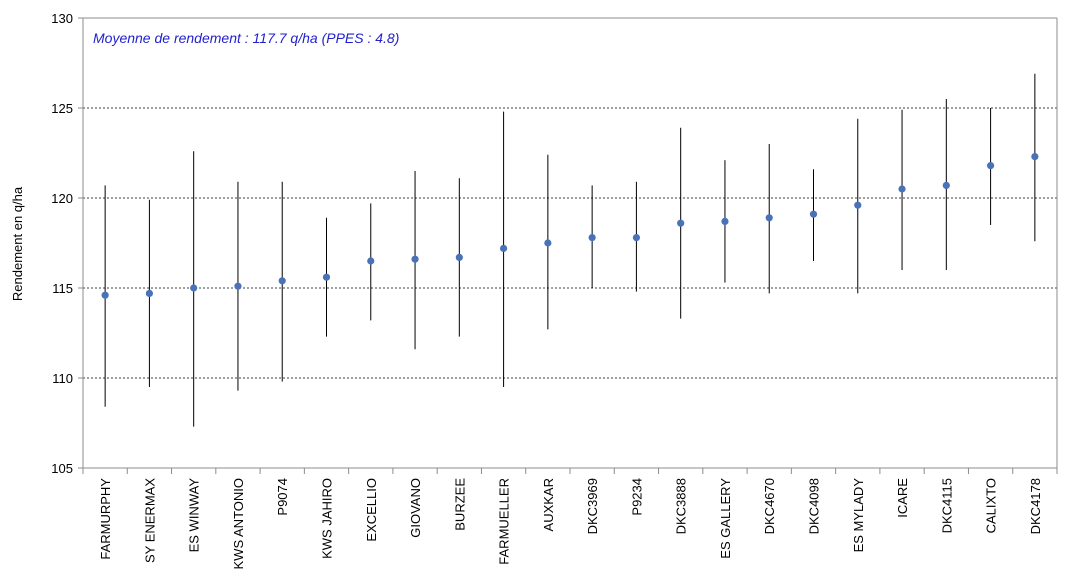 This screenshot has width=1084, height=580. I want to click on x-category-label: ES MYLADY, so click(858, 515).